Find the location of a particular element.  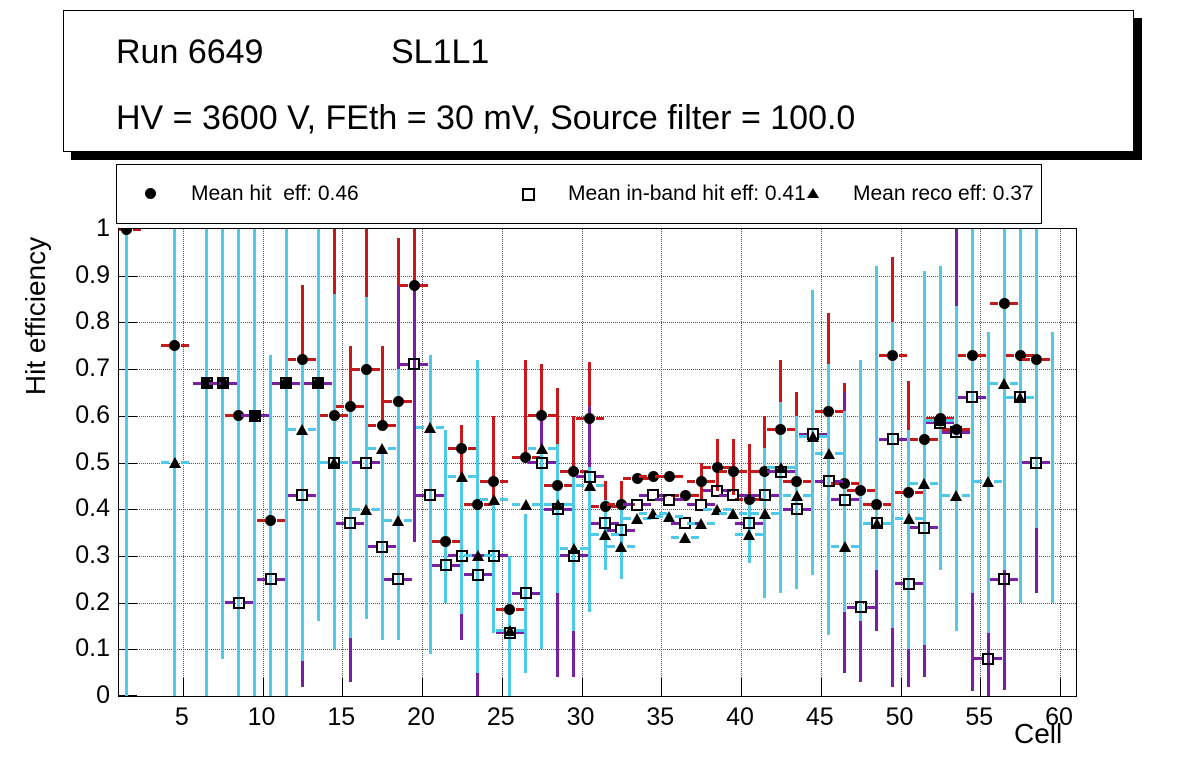

x-tick-label: 35 is located at coordinates (660, 717).